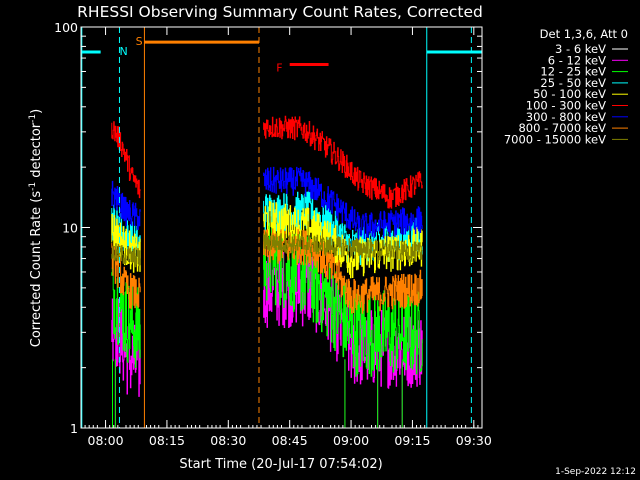 The width and height of the screenshot is (640, 480). I want to click on legend-label: 12 - 25 keV, so click(573, 72).